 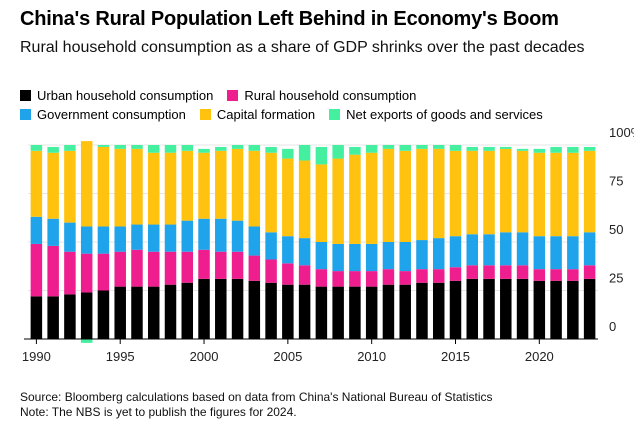 I want to click on bar-2007-government-consumption, so click(x=321, y=256).